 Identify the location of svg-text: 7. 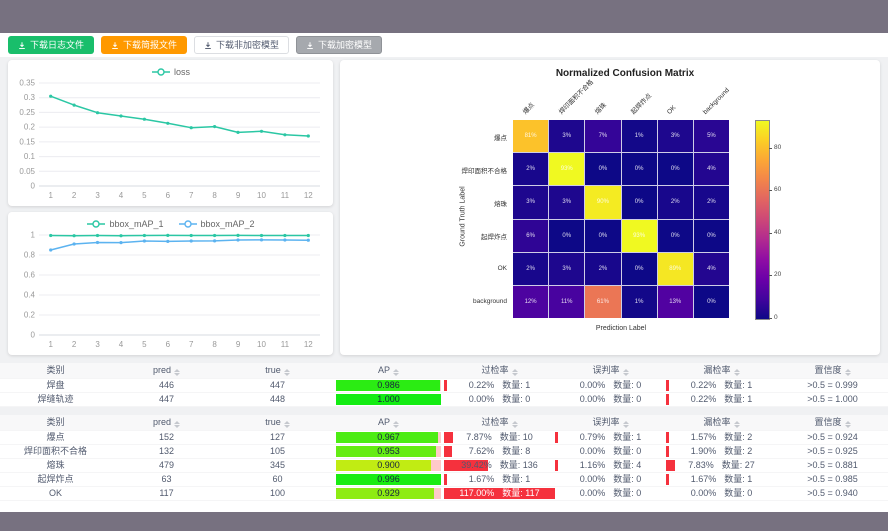
(191, 344).